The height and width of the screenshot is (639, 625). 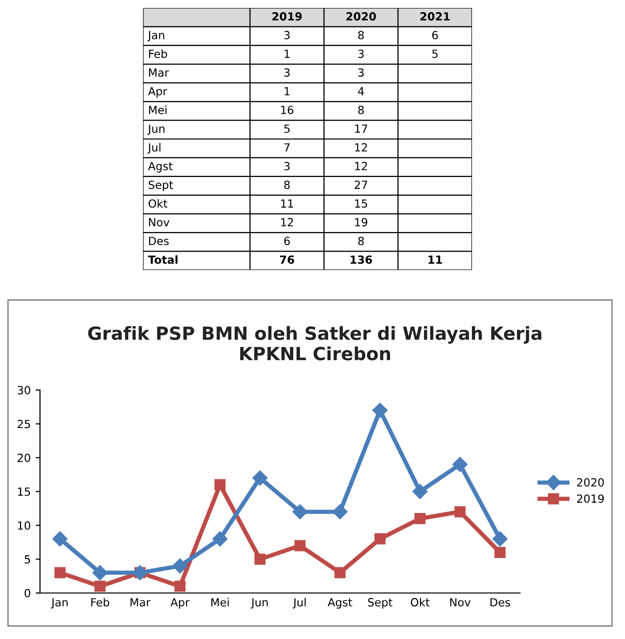 I want to click on x-tick-label: Mei, so click(x=220, y=602).